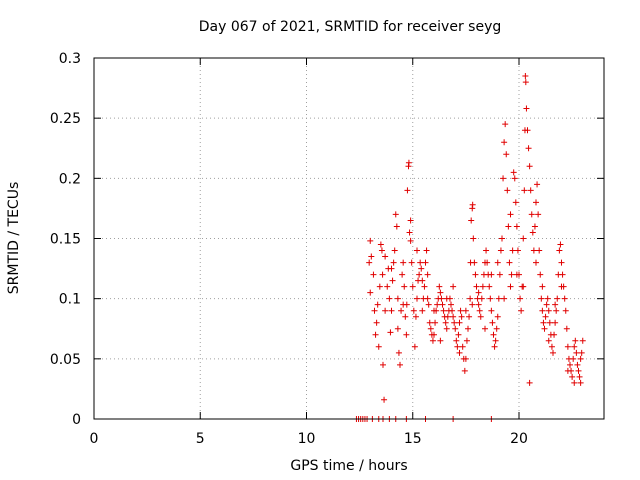 The image size is (640, 480). What do you see at coordinates (519, 439) in the screenshot?
I see `x-tick-label: 20` at bounding box center [519, 439].